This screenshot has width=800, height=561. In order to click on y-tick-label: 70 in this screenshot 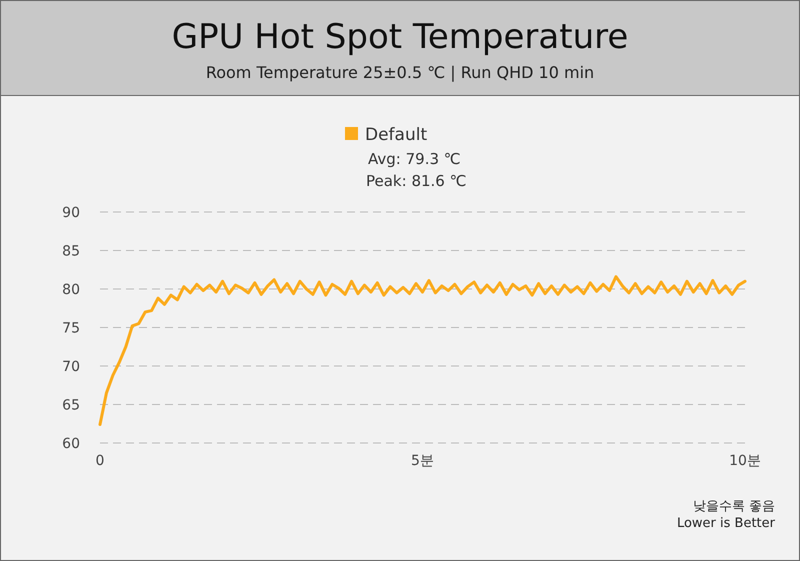, I will do `click(71, 367)`.